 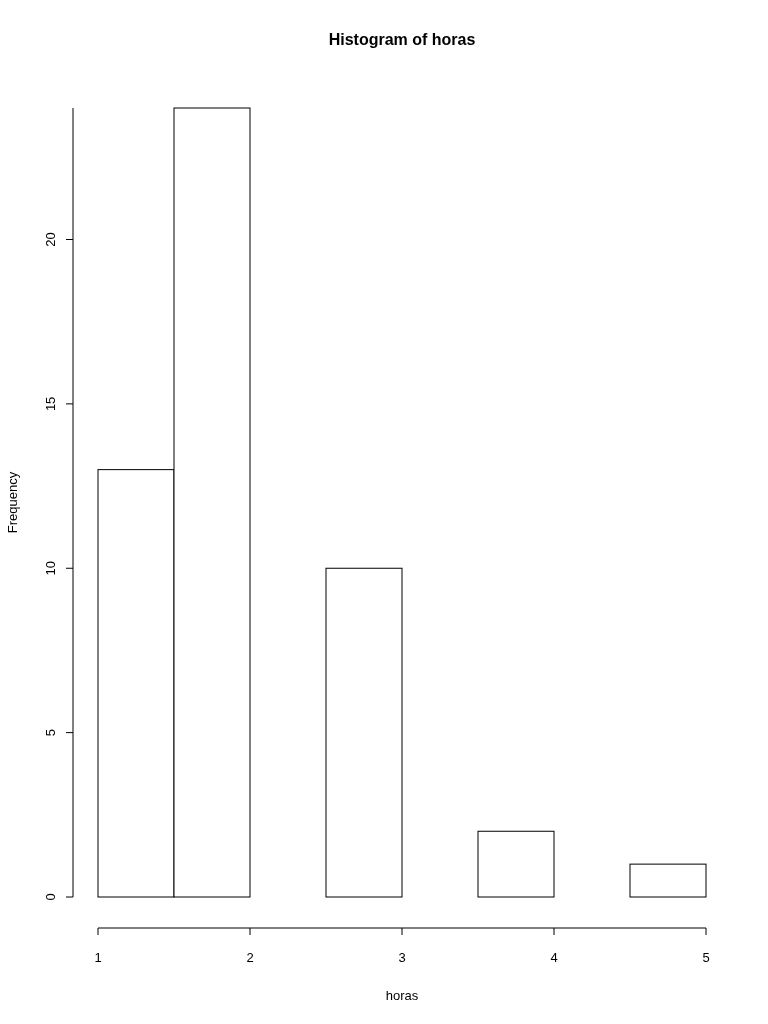 I want to click on y-tick-label: 20, so click(x=50, y=239).